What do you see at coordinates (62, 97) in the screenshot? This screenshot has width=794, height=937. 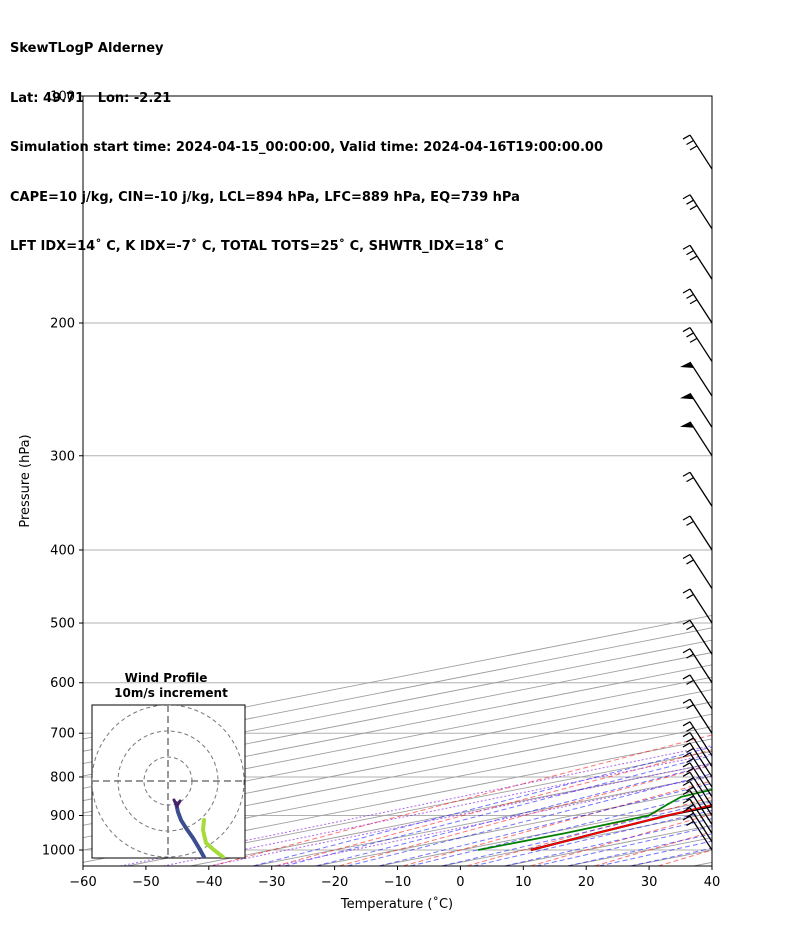 I see `y-tick-label: 100` at bounding box center [62, 97].